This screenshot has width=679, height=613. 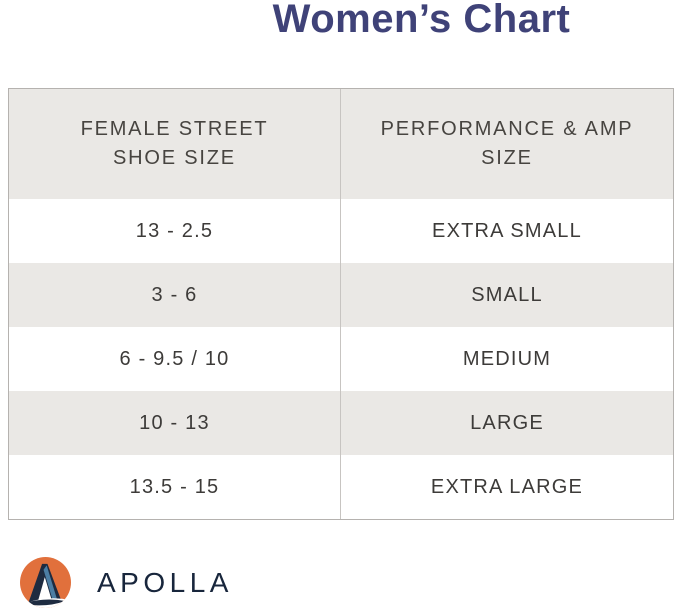 I want to click on amp-size-value: MEDIUM, so click(x=507, y=358).